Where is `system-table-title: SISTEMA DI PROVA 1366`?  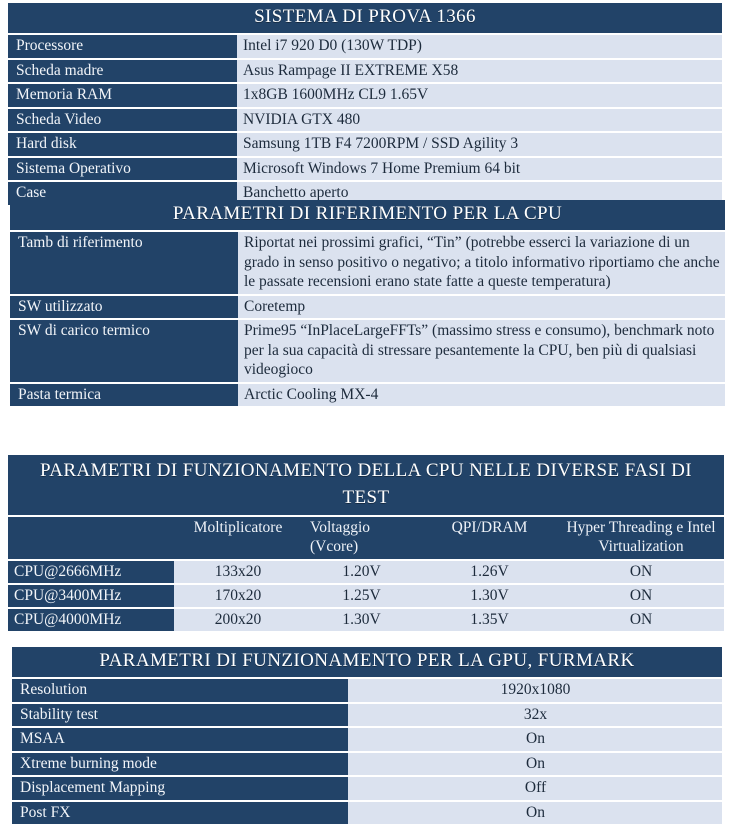 system-table-title: SISTEMA DI PROVA 1366 is located at coordinates (365, 18).